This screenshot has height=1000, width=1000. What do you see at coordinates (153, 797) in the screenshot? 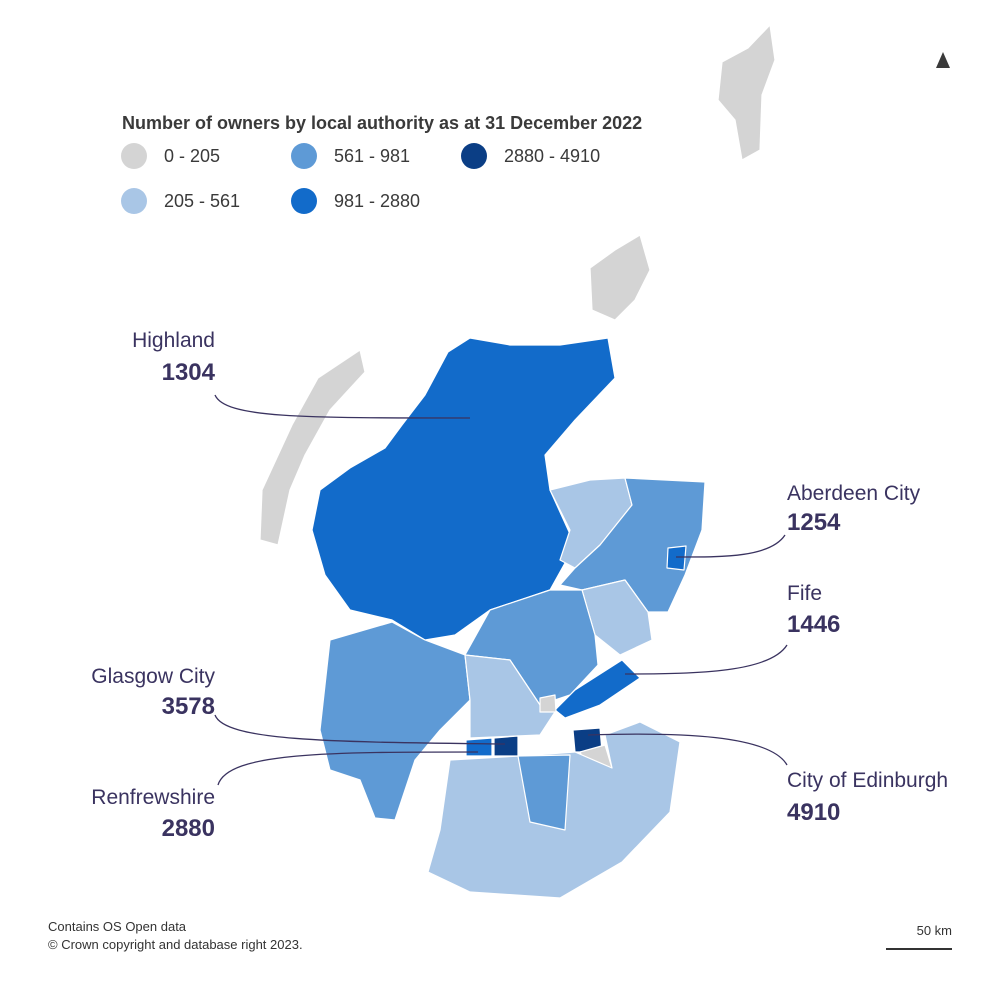
I see `callout-name: Renfrewshire` at bounding box center [153, 797].